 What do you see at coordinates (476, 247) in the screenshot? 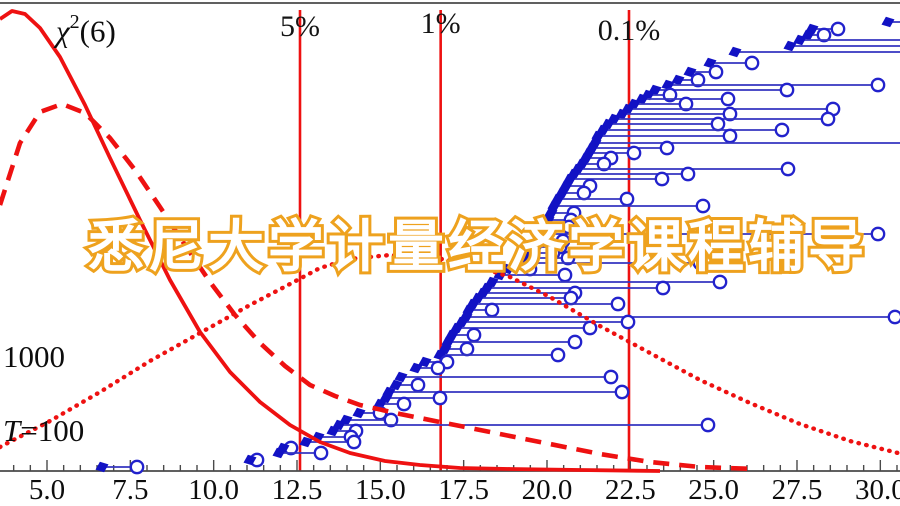
I see `watermark-text: 悉尼大学计量经济学课程辅导` at bounding box center [476, 247].